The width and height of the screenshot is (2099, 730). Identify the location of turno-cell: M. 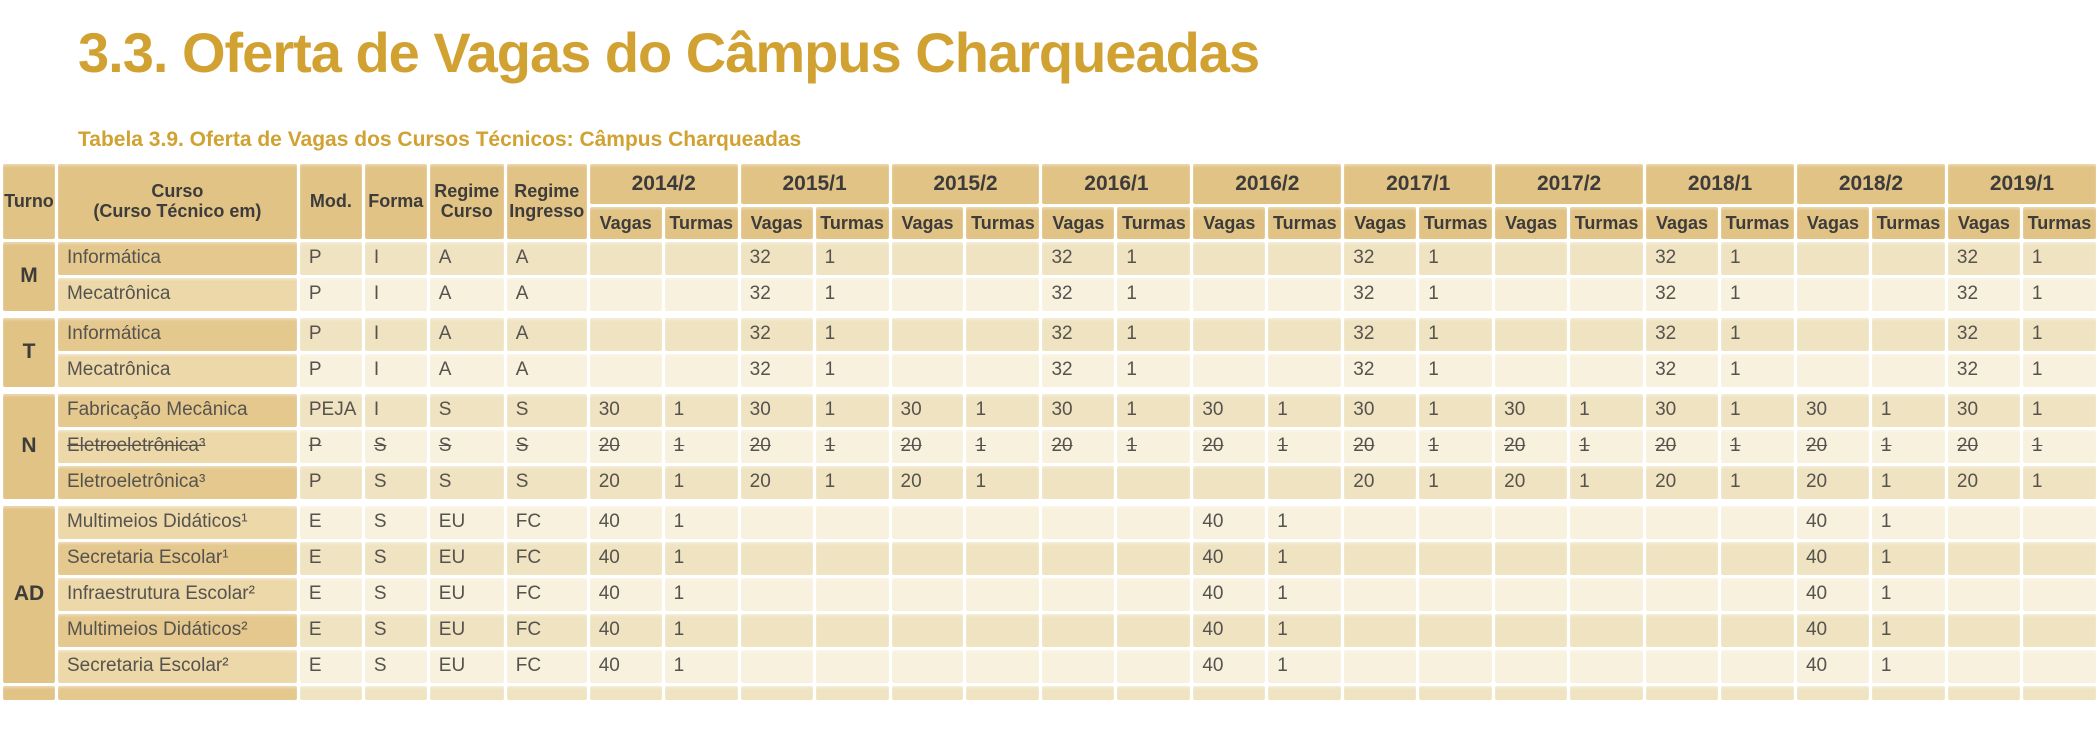
(29, 276).